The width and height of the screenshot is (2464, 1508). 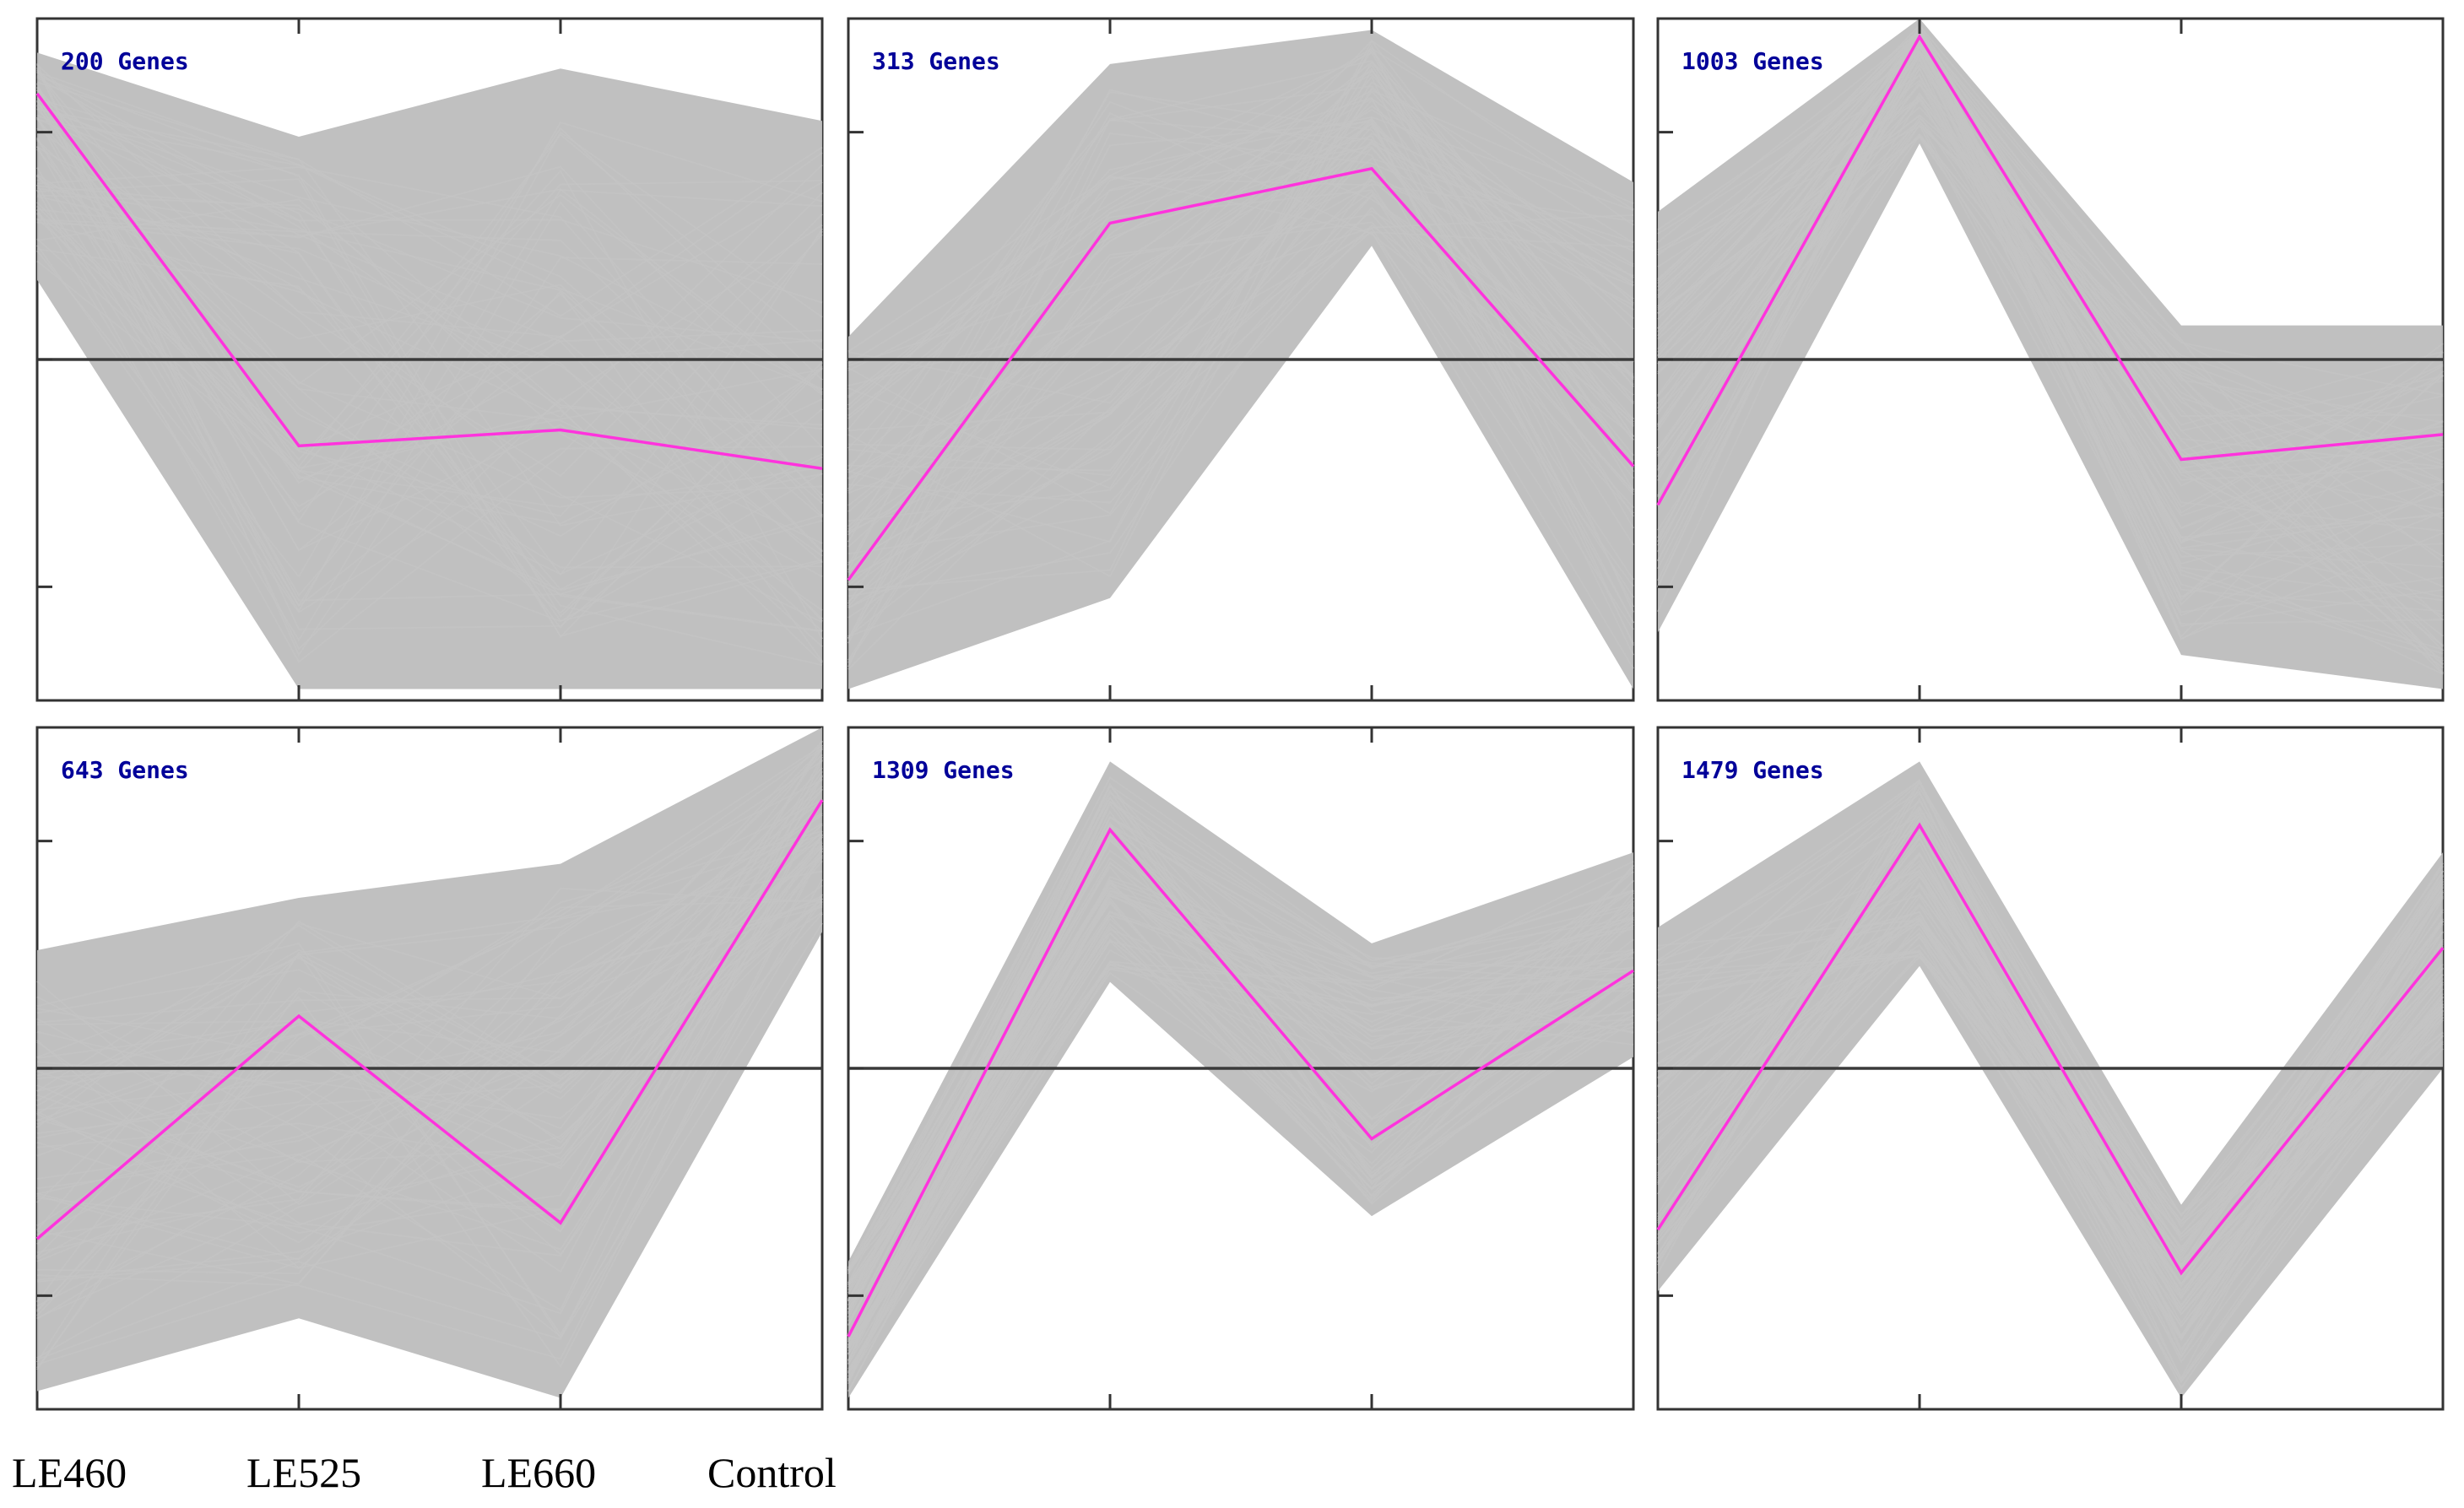 I want to click on cluster-panel-1: 200 Genes, so click(x=429, y=359).